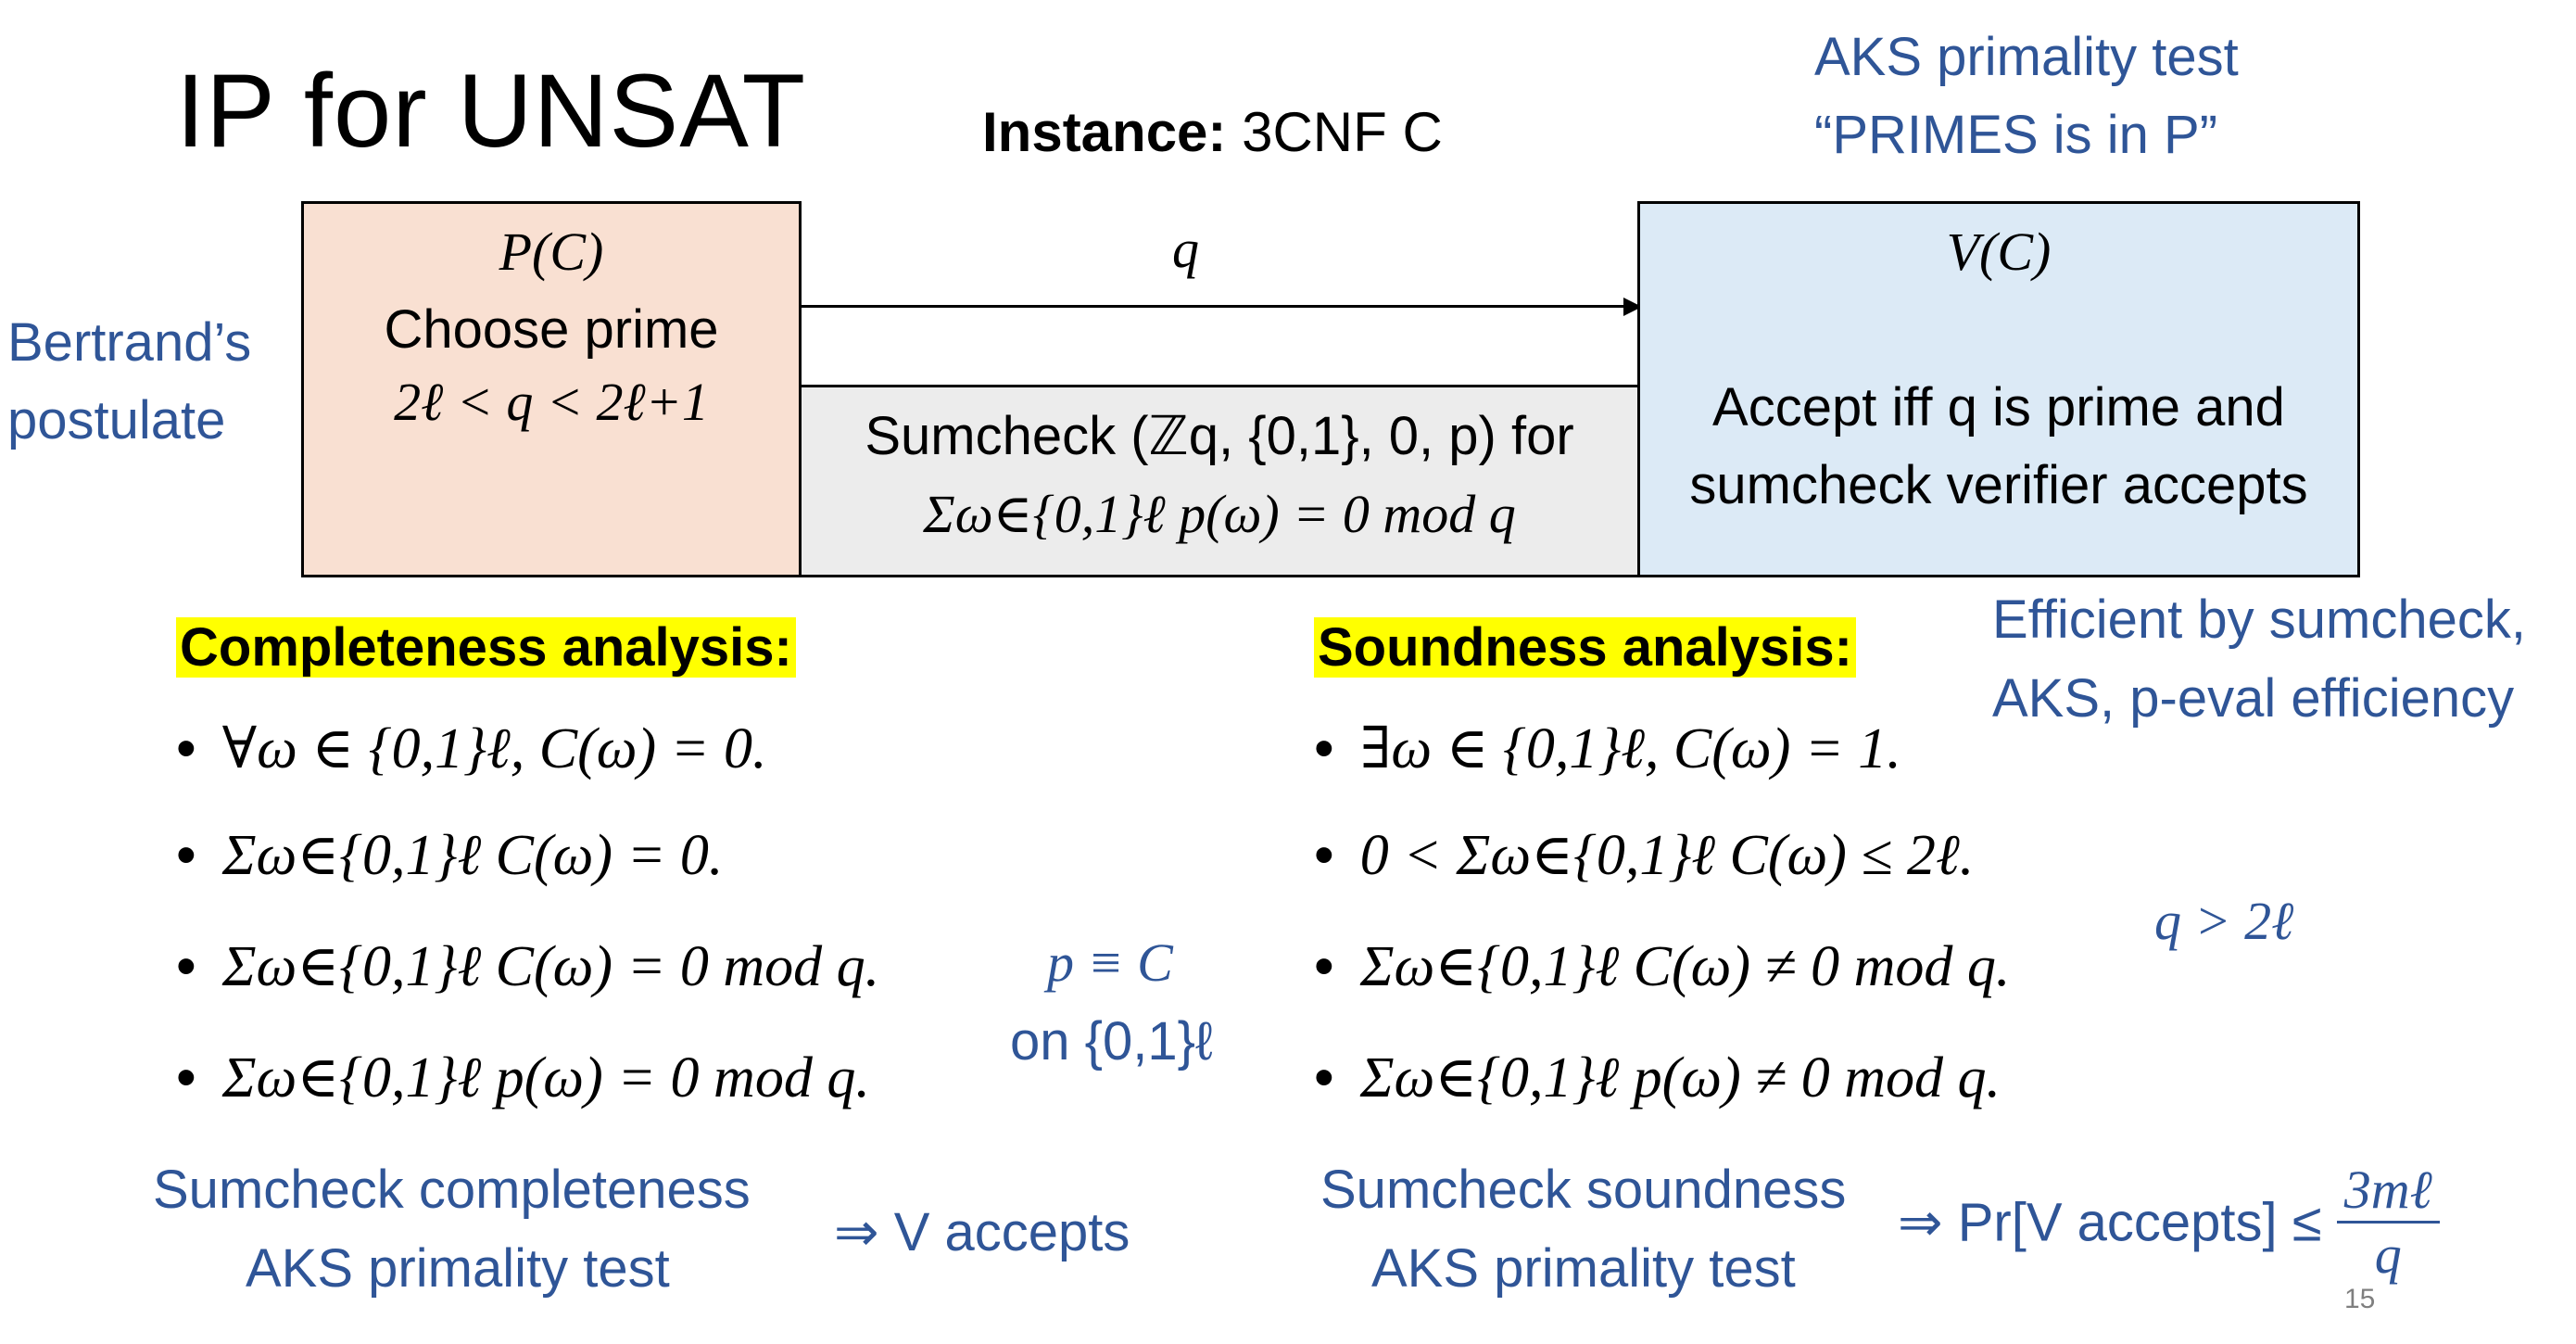  What do you see at coordinates (982, 1232) in the screenshot?
I see `completeness-result: ⇒ V accepts` at bounding box center [982, 1232].